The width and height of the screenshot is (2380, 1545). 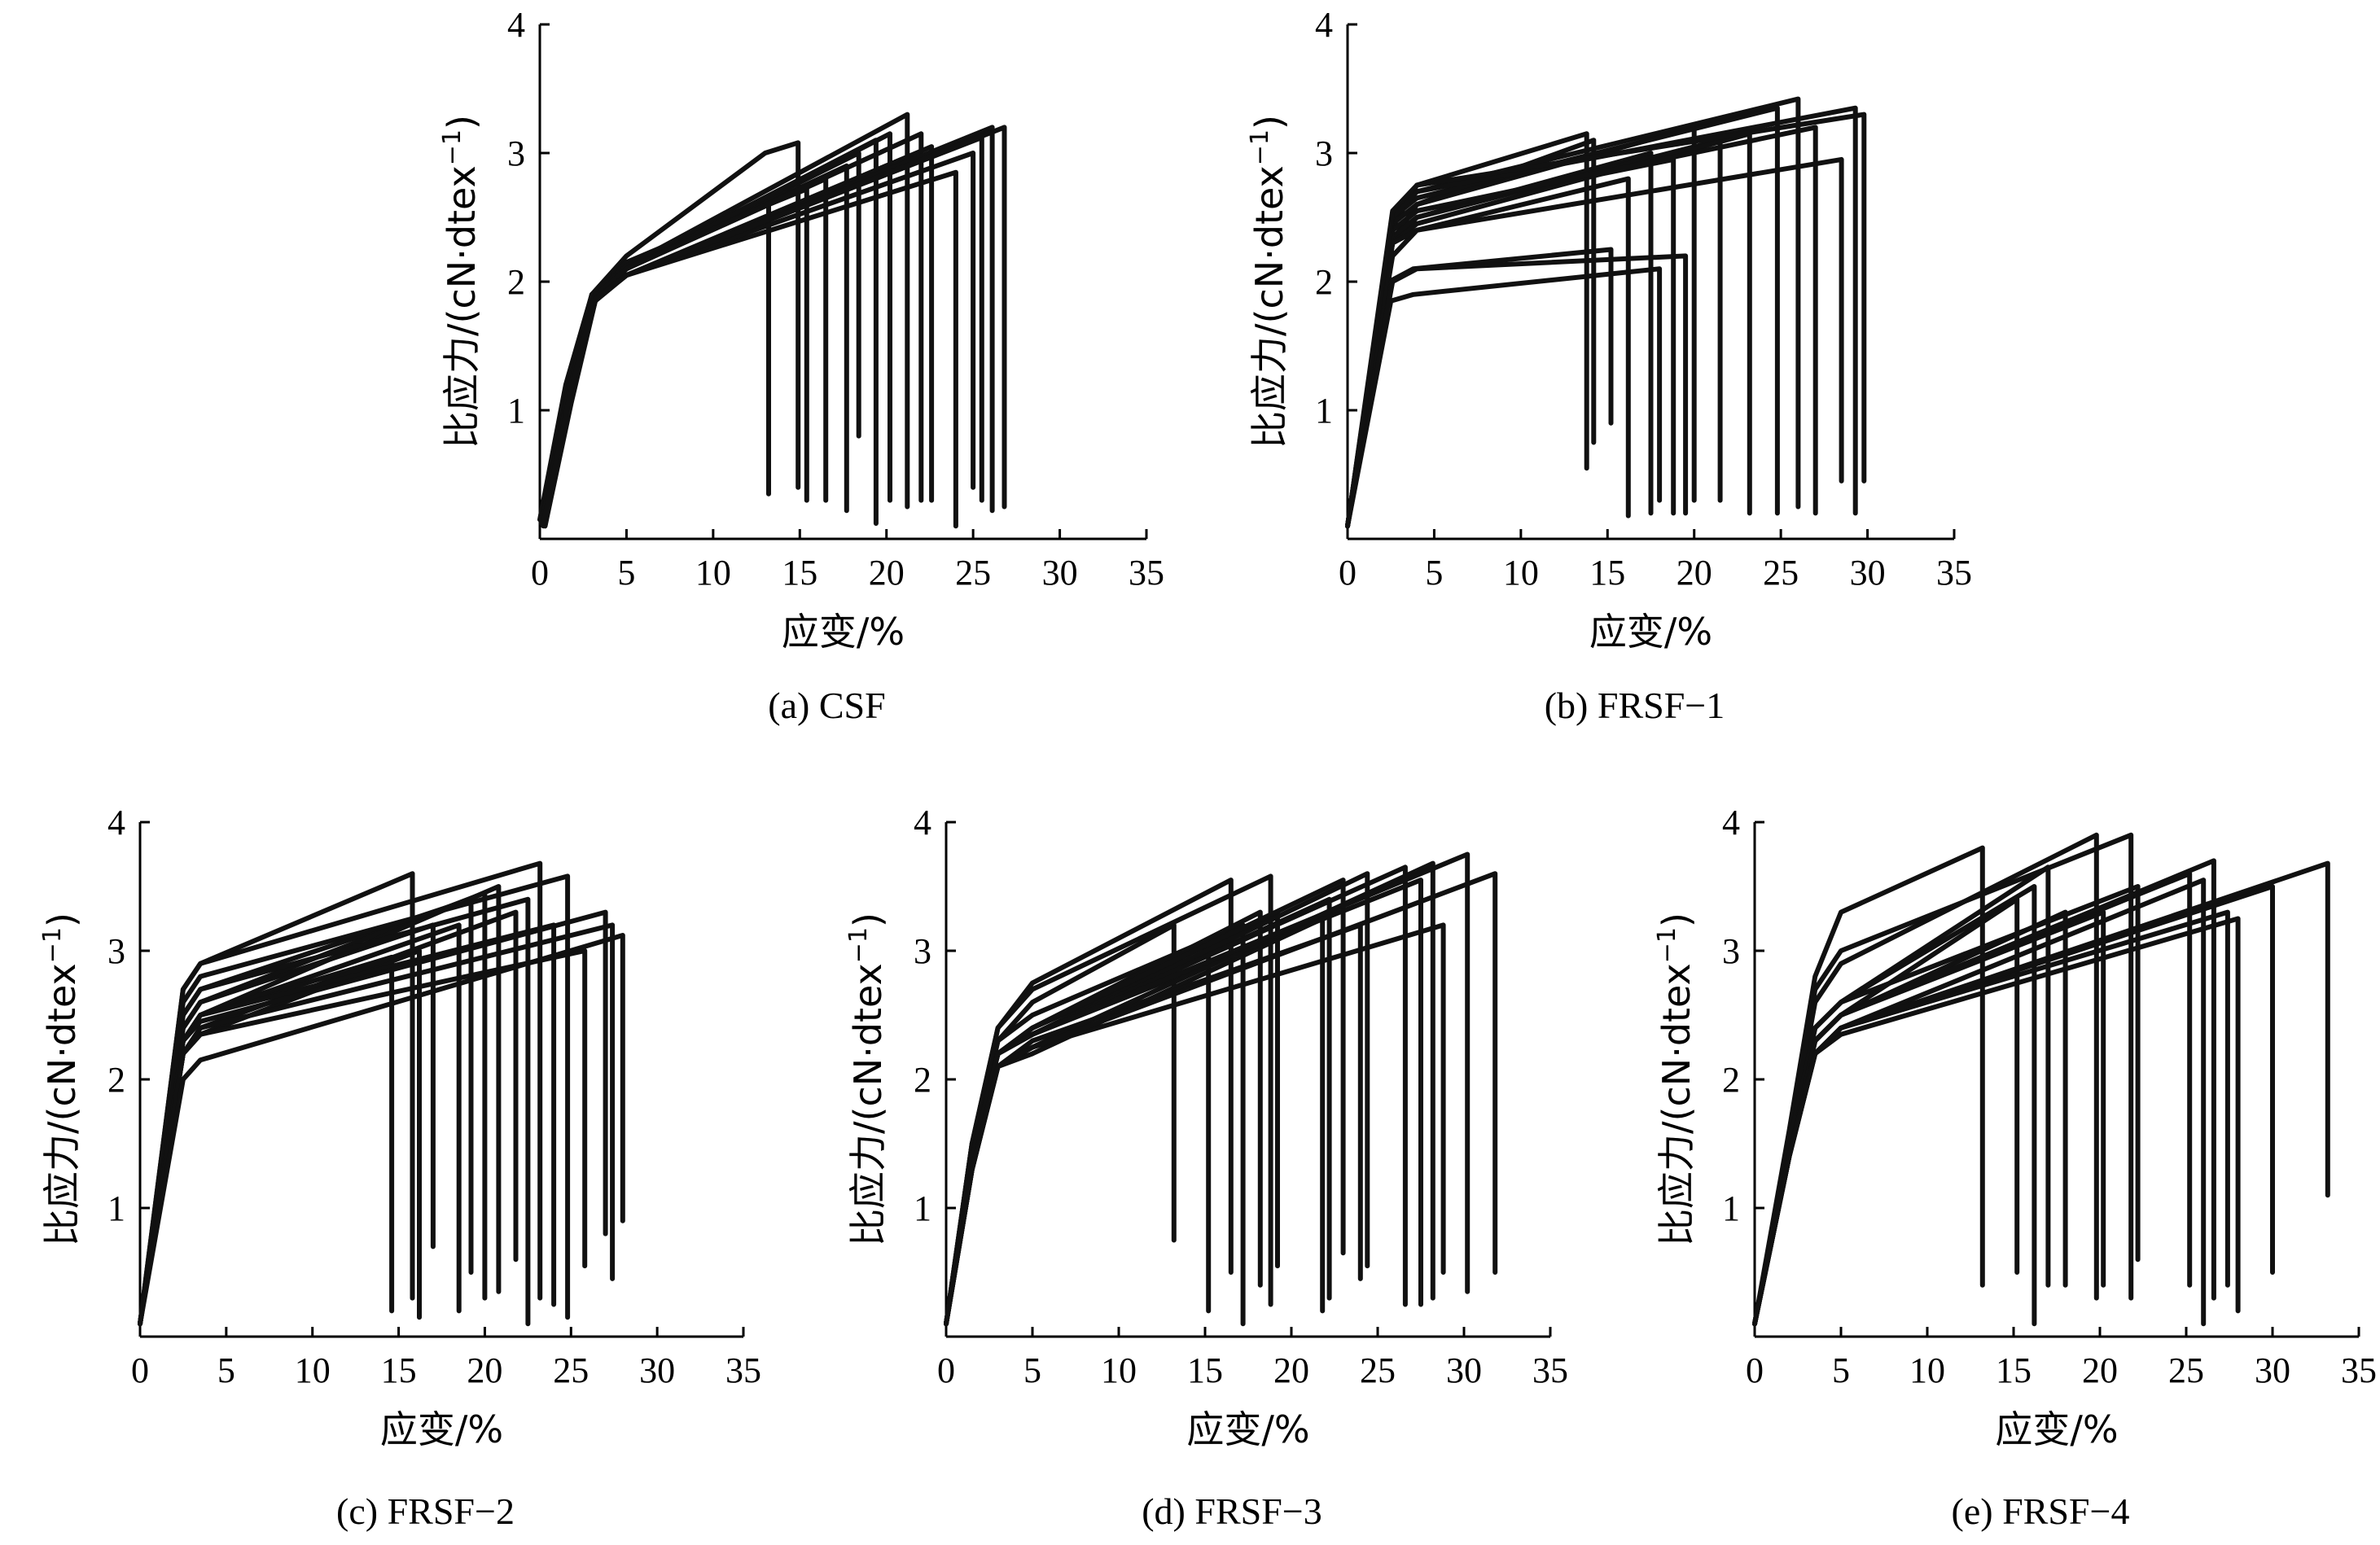 I want to click on series-line-s4, so click(x=685, y=353).